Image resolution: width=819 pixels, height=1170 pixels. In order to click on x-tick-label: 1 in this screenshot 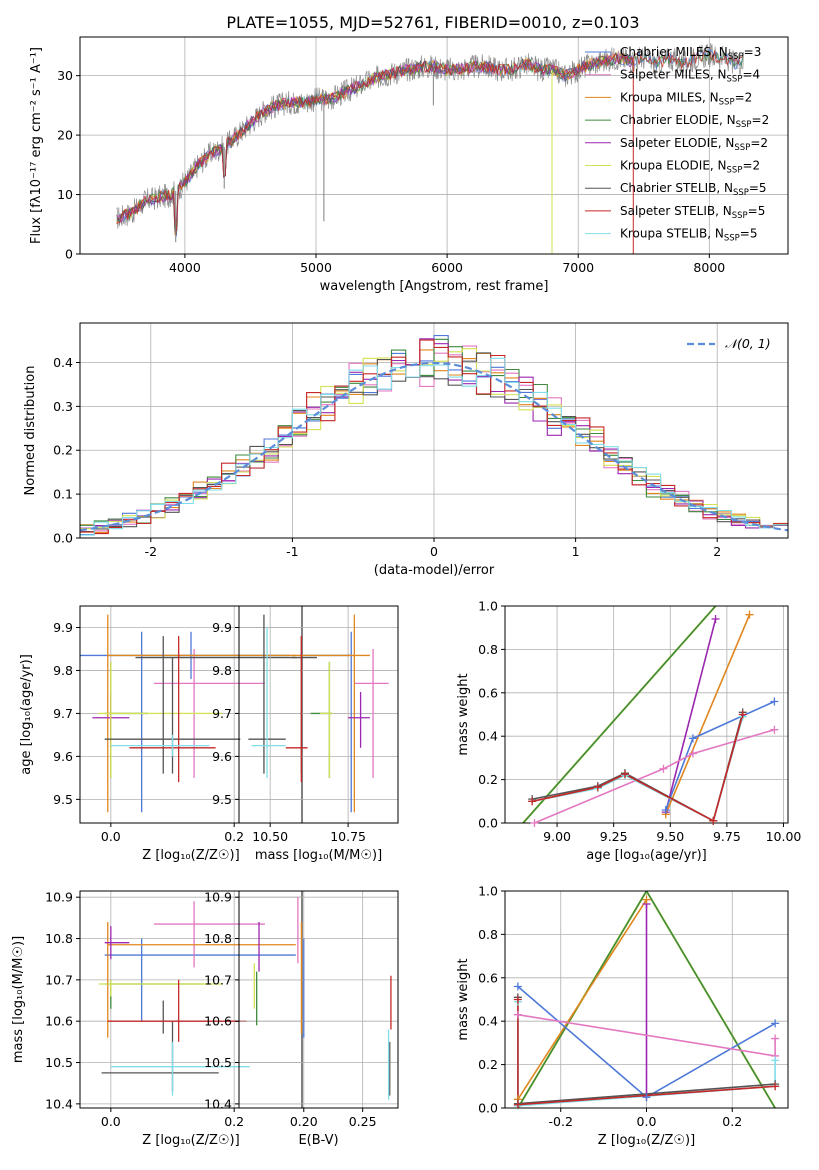, I will do `click(576, 551)`.